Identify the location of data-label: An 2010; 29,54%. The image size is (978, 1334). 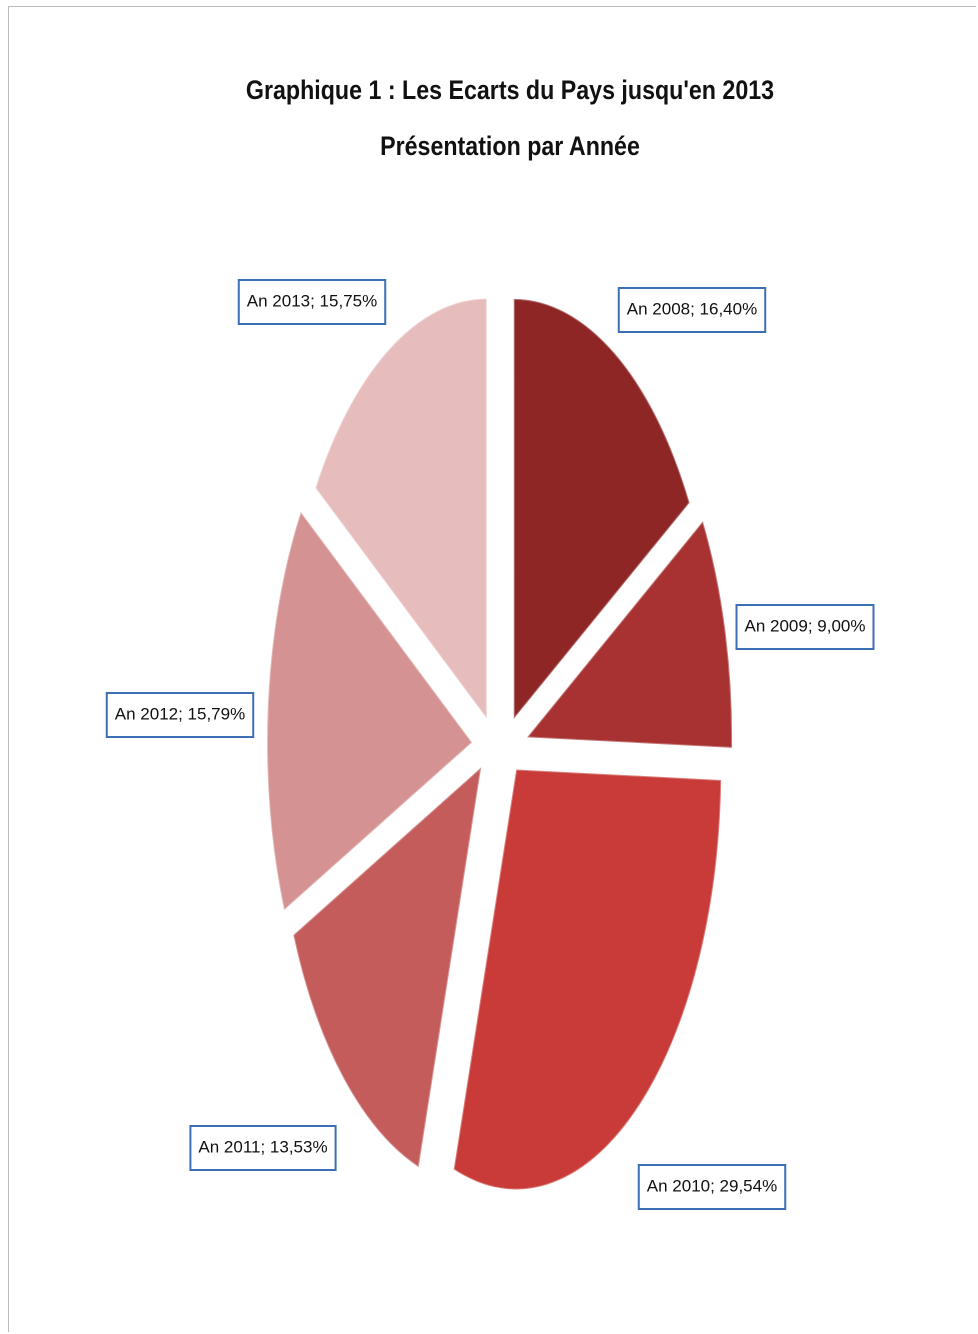
(712, 1185).